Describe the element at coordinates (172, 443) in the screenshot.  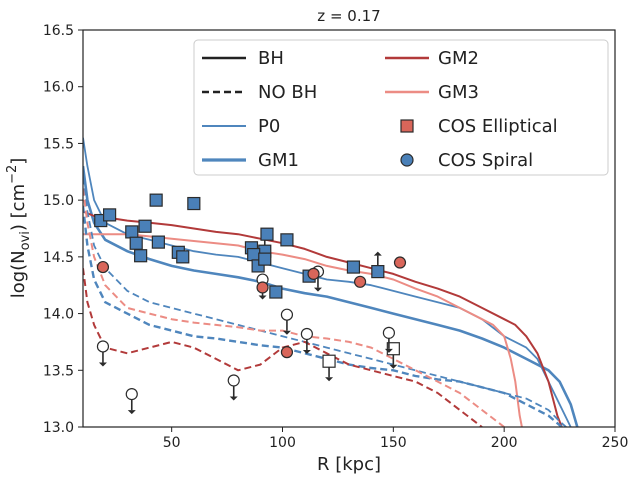
I see `x-tick-label: 50` at that location.